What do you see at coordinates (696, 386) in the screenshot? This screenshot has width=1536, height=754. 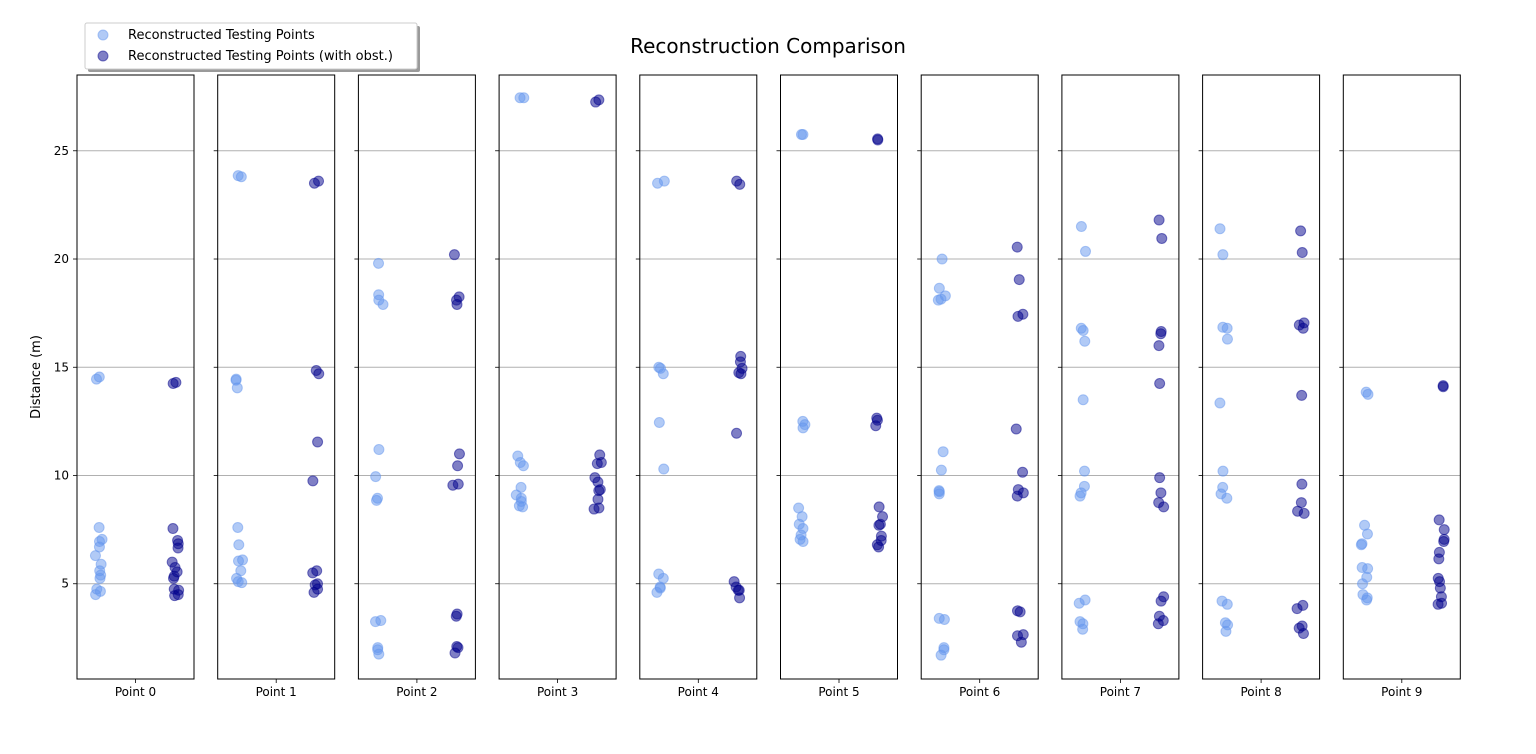 I see `panel-4: Point 4` at bounding box center [696, 386].